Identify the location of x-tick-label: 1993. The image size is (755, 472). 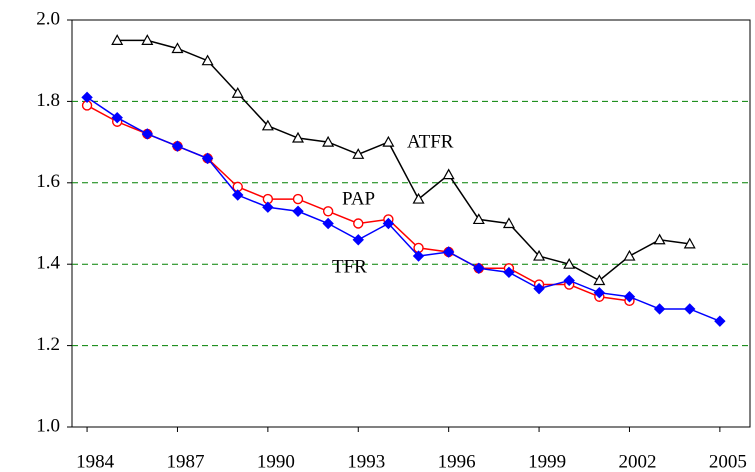
(366, 461).